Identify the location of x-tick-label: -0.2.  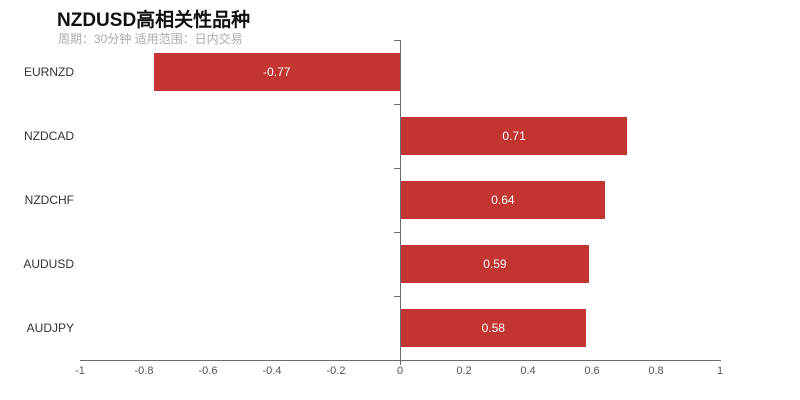
(336, 371).